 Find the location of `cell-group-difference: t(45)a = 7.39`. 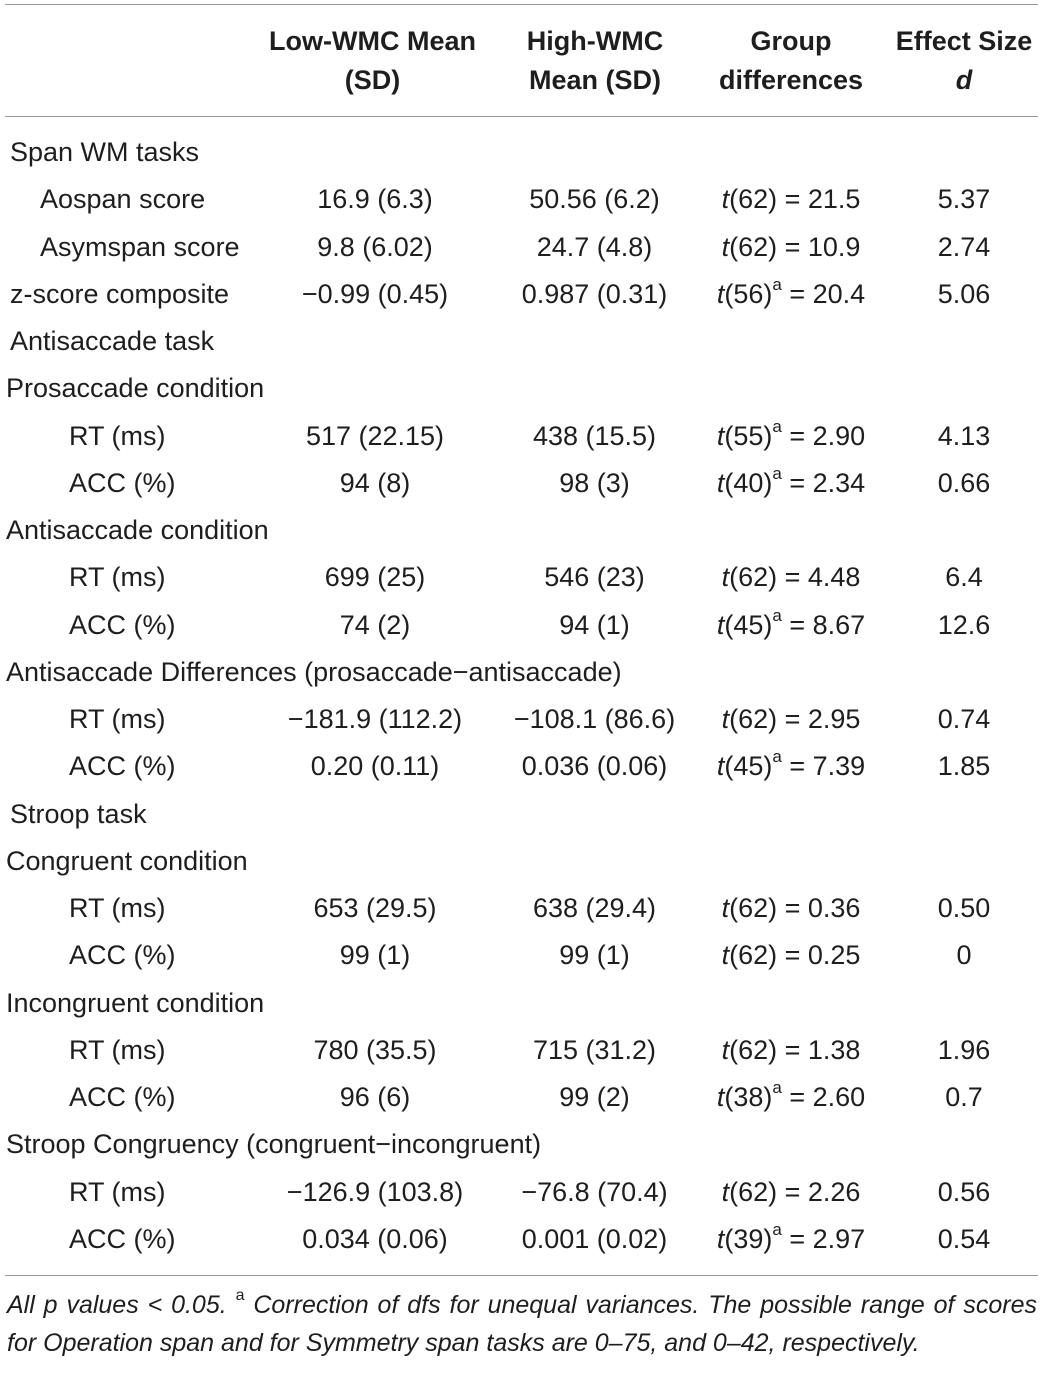

cell-group-difference: t(45)a = 7.39 is located at coordinates (791, 766).